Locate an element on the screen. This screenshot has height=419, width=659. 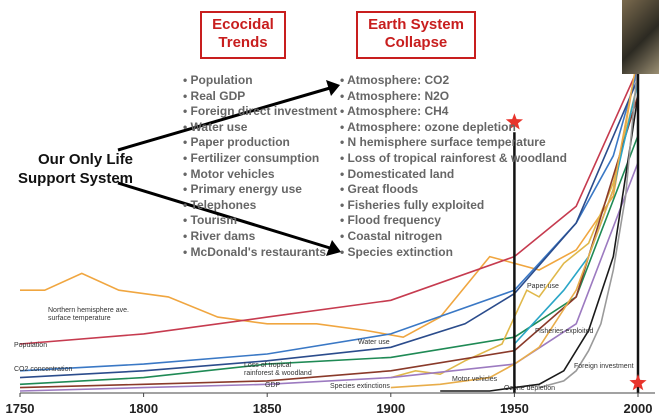
x-tick-label: 1950 is located at coordinates (514, 408).